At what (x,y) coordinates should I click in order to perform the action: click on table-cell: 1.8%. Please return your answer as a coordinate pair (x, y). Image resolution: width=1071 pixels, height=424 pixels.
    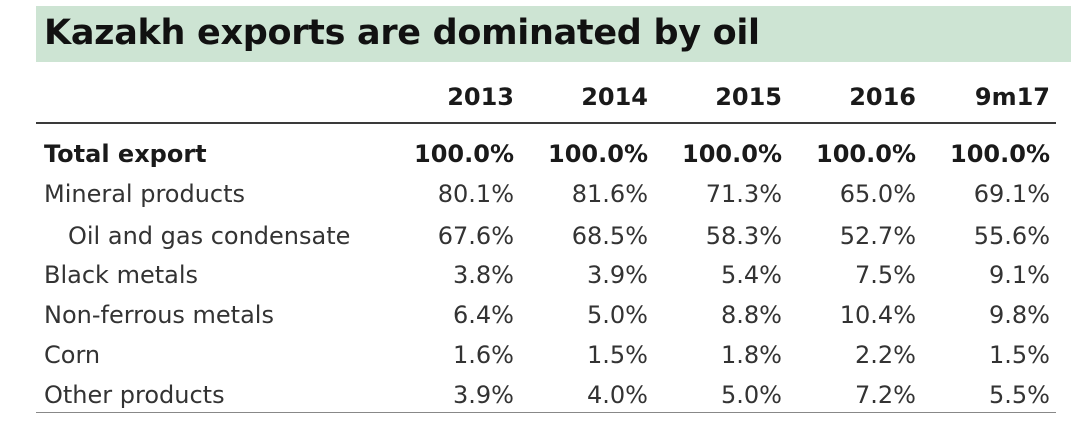
    Looking at the image, I should click on (751, 355).